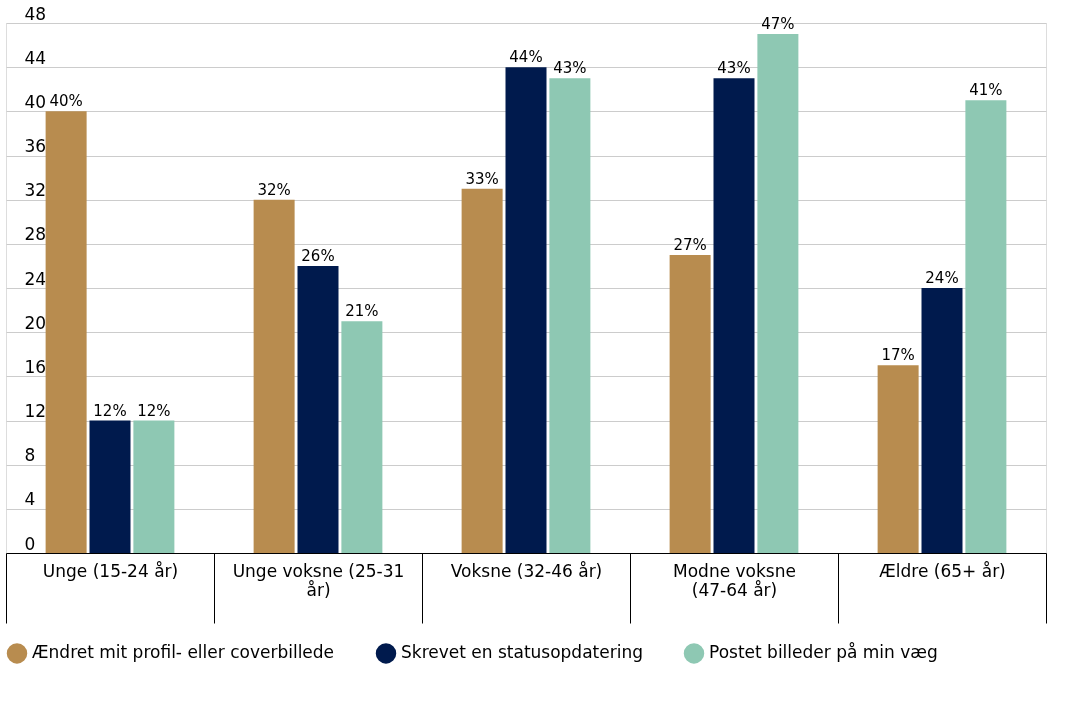 The image size is (1083, 711). Describe the element at coordinates (35, 146) in the screenshot. I see `y-tick-label: 36` at that location.